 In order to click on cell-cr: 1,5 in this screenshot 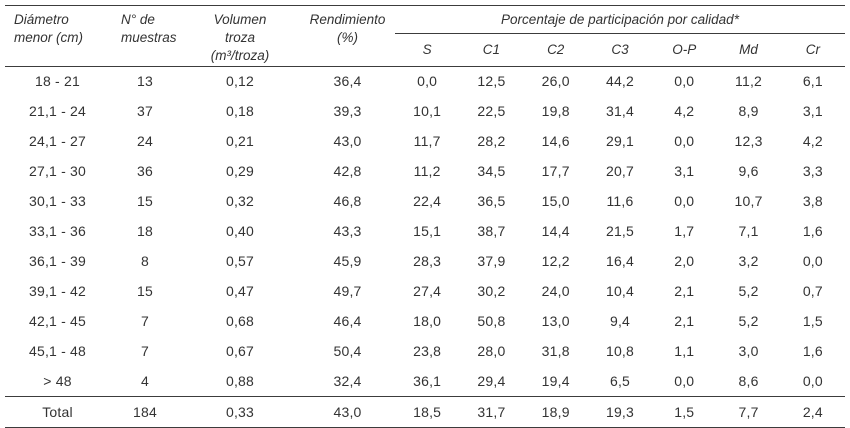, I will do `click(812, 321)`.